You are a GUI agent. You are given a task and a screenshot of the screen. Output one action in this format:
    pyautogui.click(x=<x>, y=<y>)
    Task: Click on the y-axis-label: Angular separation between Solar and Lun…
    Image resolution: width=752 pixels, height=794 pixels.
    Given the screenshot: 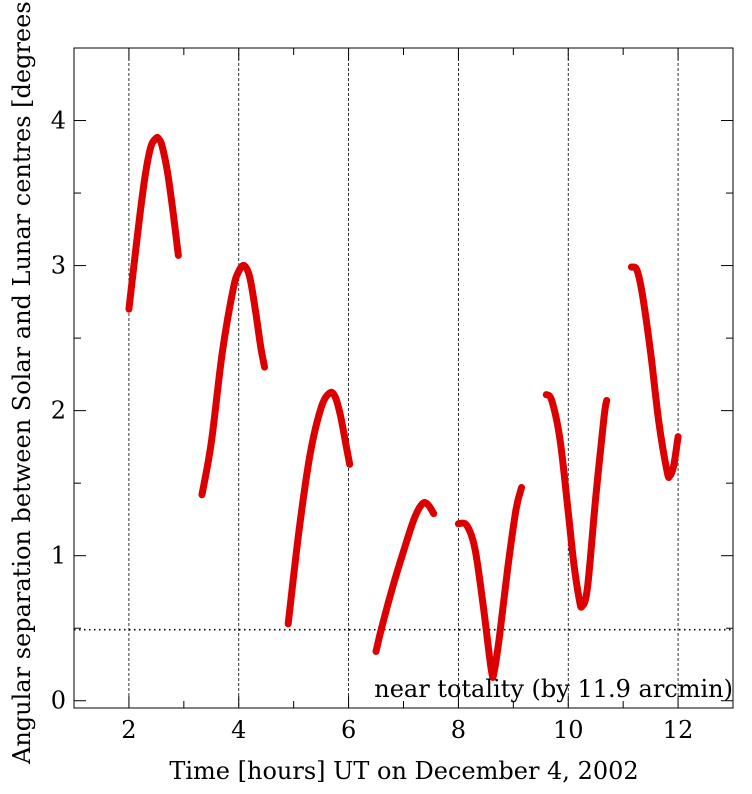 What is the action you would take?
    pyautogui.click(x=22, y=382)
    